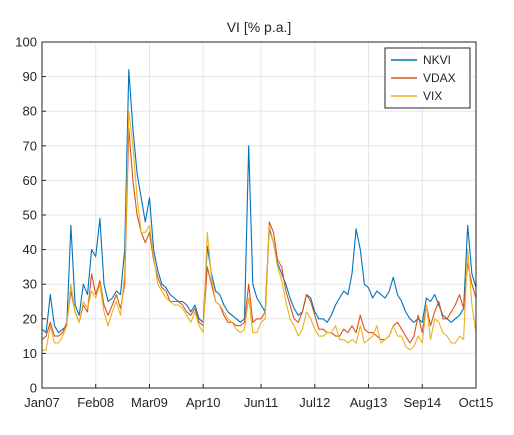  What do you see at coordinates (30, 145) in the screenshot?
I see `y-tick-label: 70` at bounding box center [30, 145].